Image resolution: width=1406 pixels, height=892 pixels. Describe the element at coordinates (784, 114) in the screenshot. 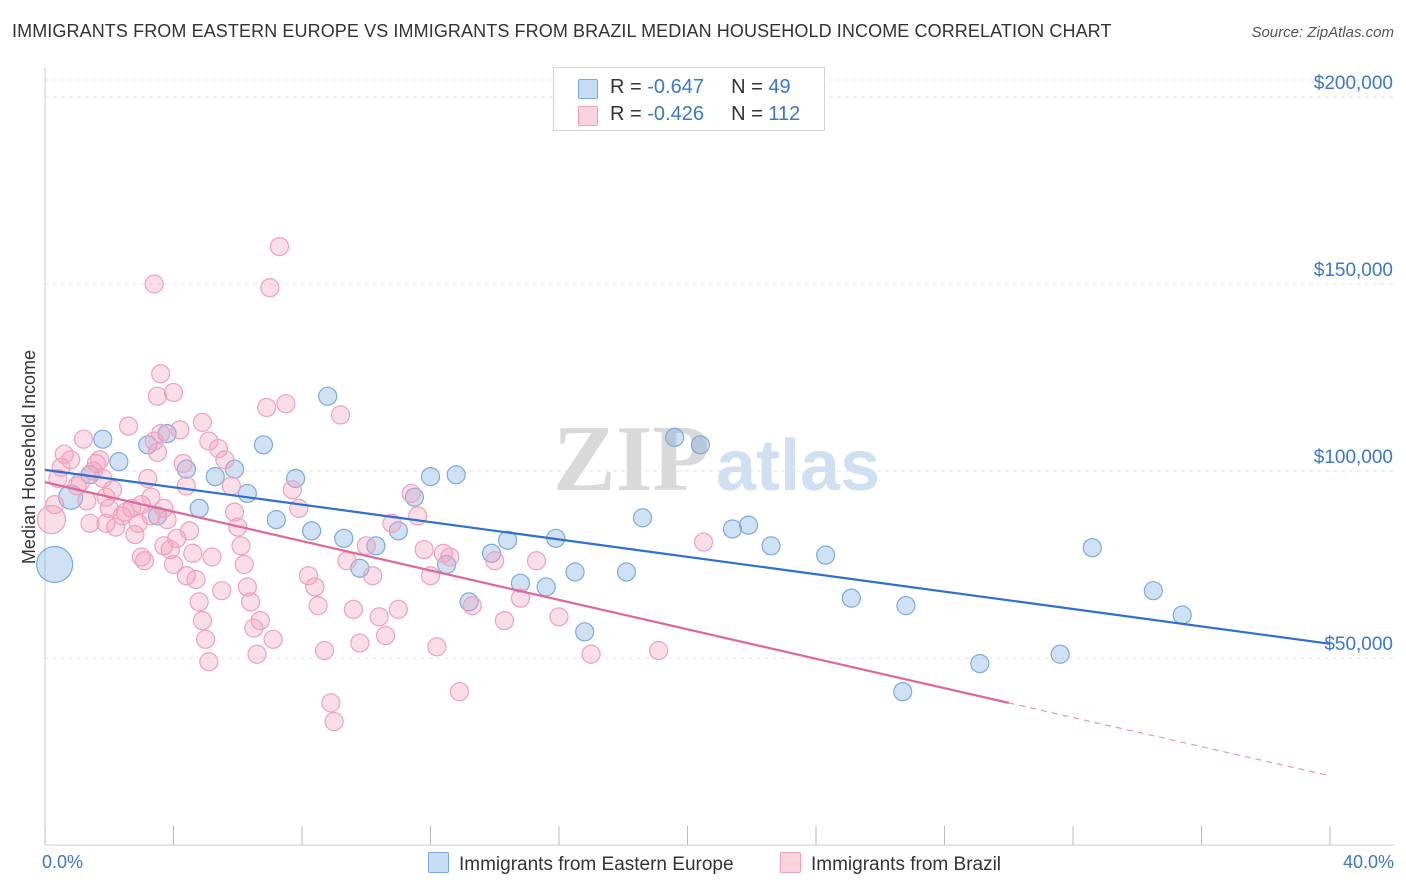

I see `stats-n-value: 112` at that location.